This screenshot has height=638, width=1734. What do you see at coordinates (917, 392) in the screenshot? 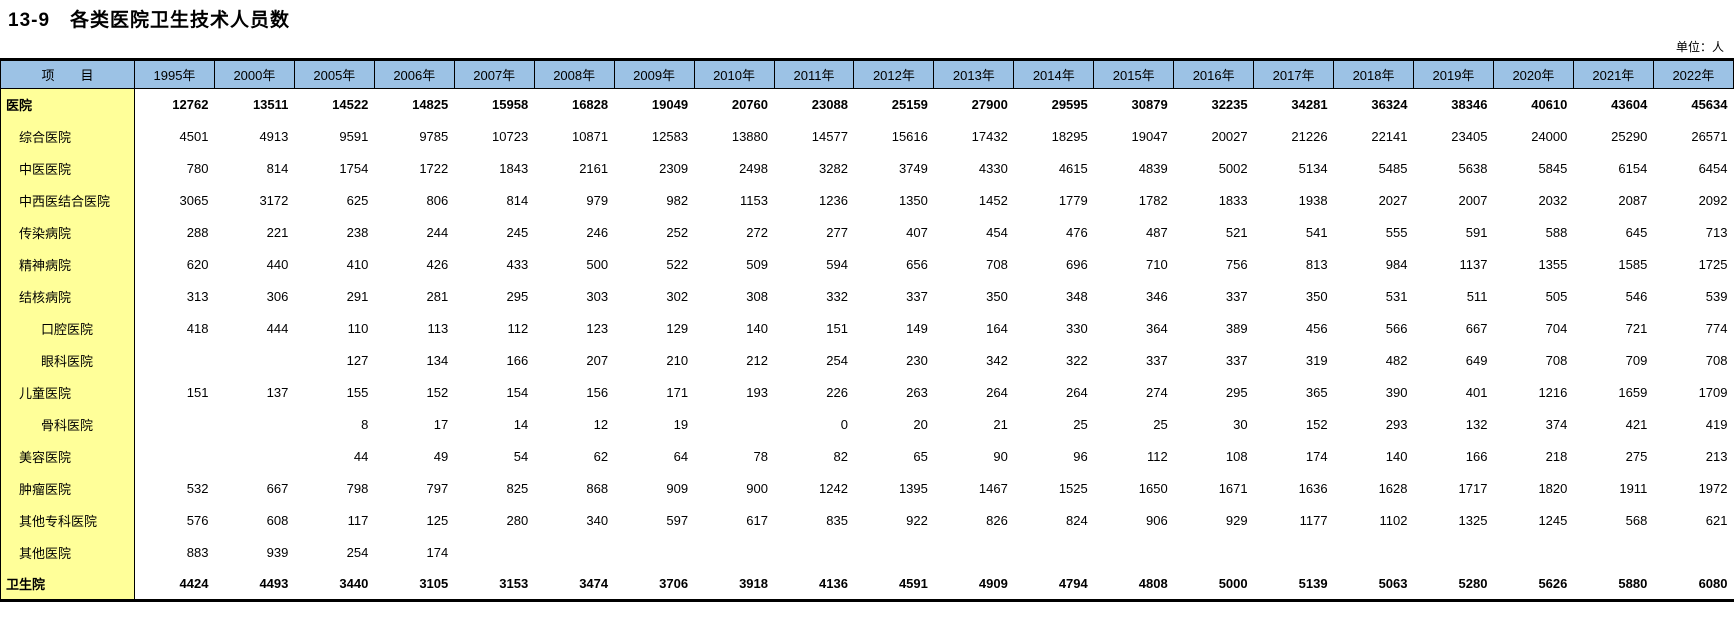
I see `value-cell: 263` at bounding box center [917, 392].